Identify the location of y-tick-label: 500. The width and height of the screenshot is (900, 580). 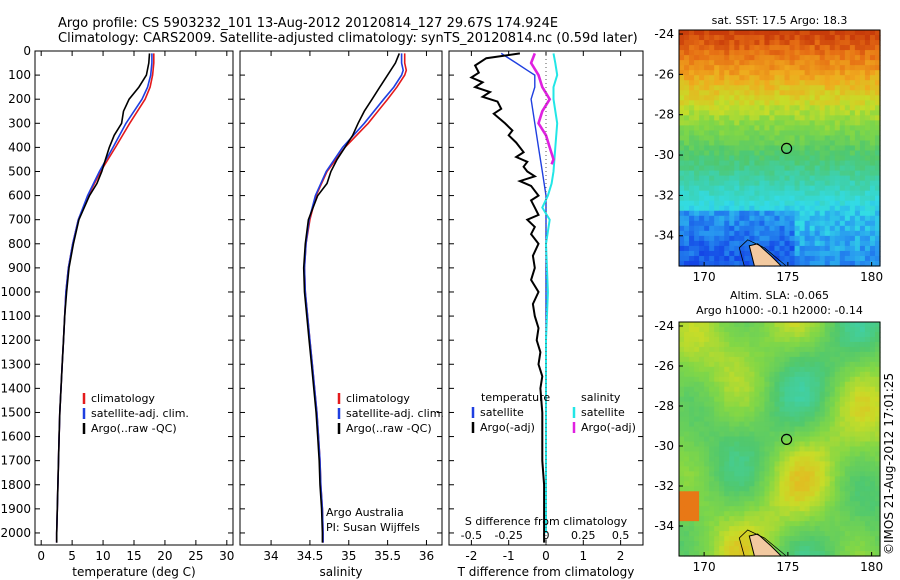
(19, 171).